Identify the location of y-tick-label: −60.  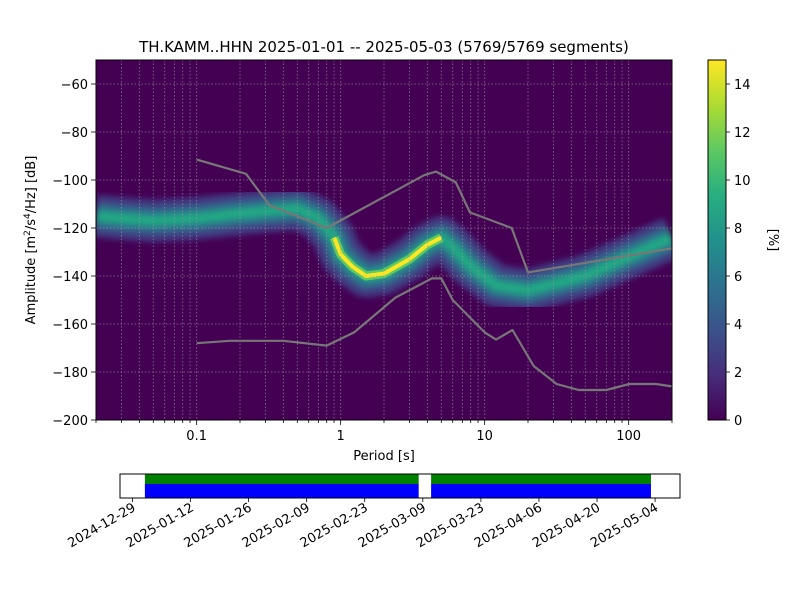
(74, 85).